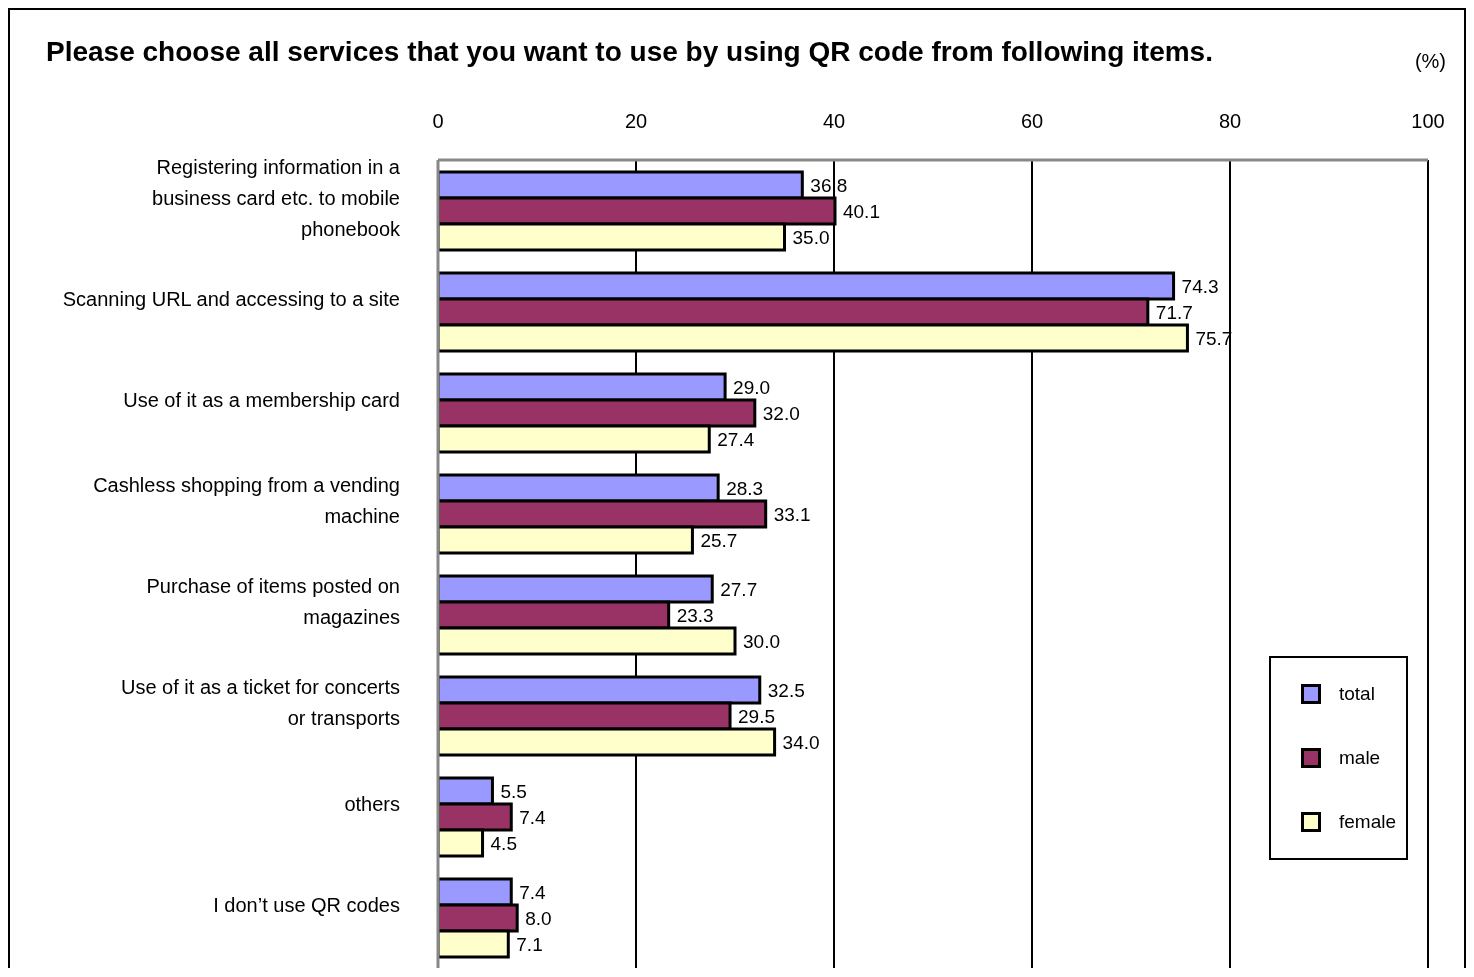 The image size is (1474, 977). Describe the element at coordinates (273, 601) in the screenshot. I see `y-tick-label: Purchase of items posted on magazines` at that location.